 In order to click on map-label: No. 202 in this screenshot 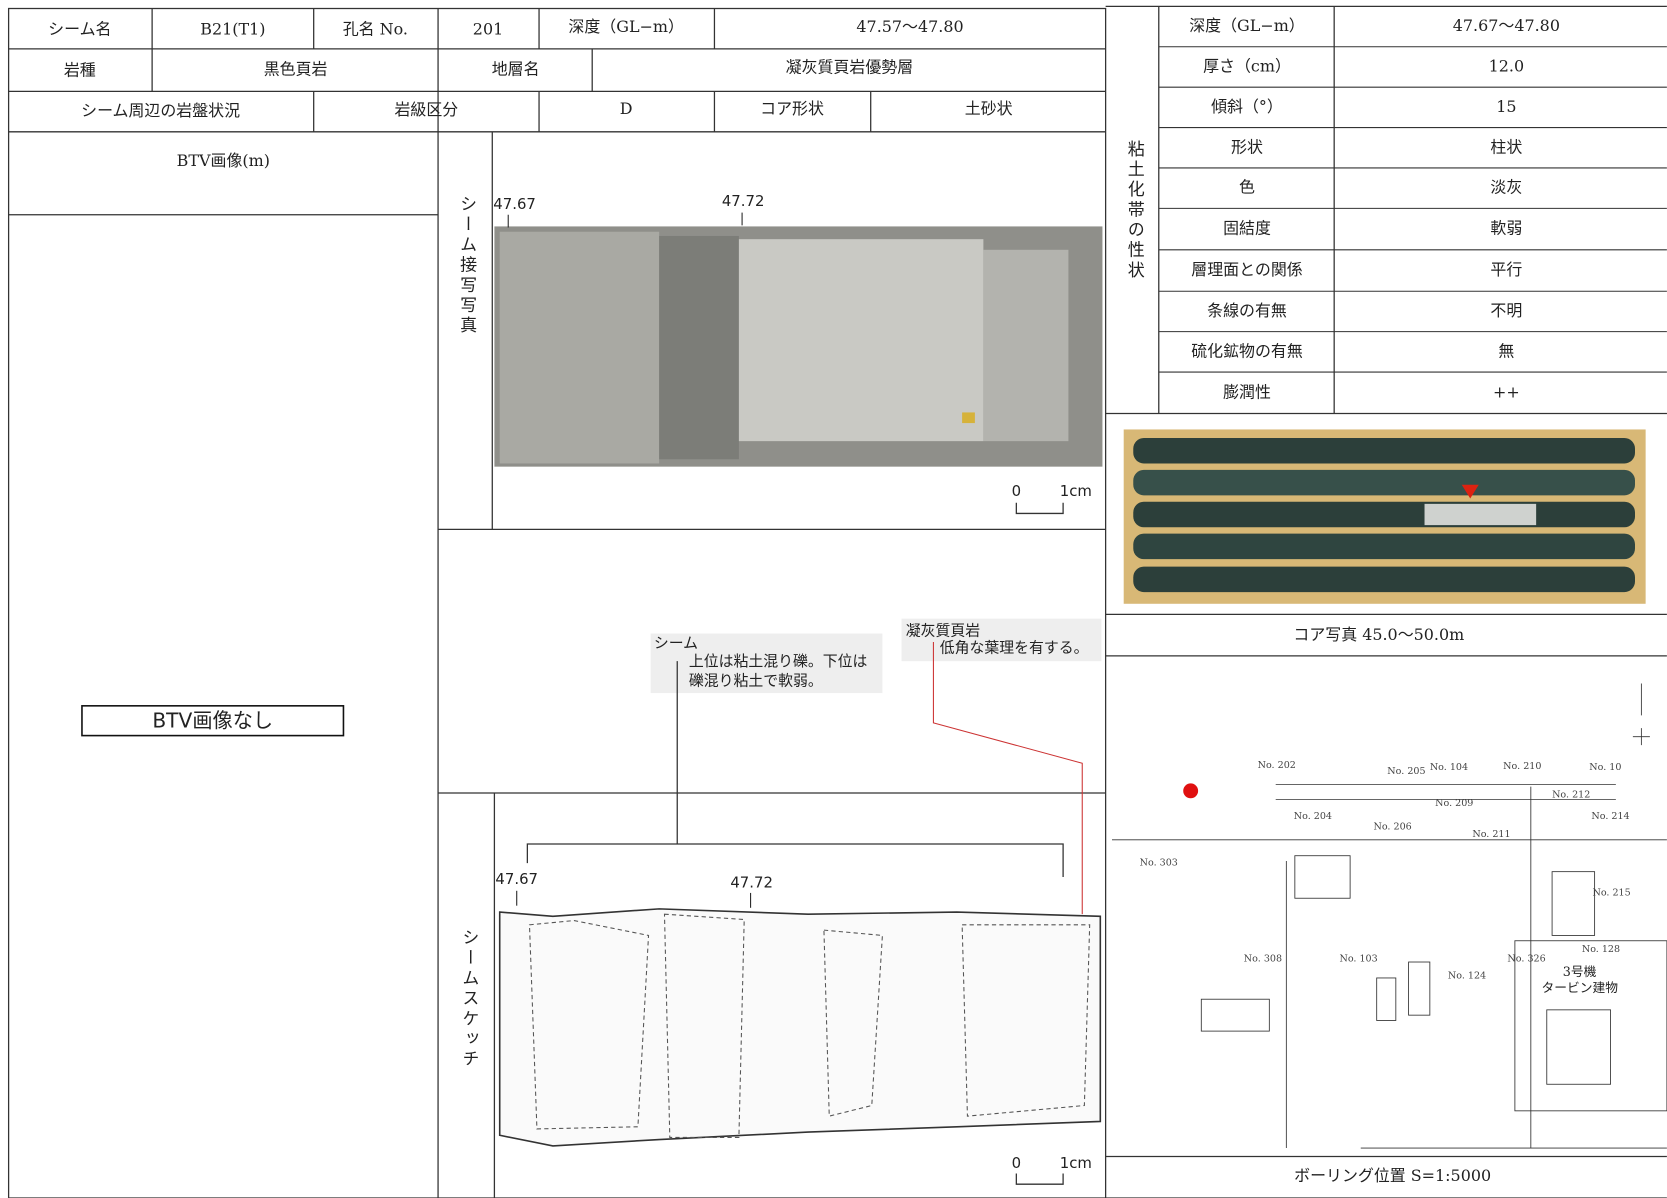, I will do `click(1277, 765)`.